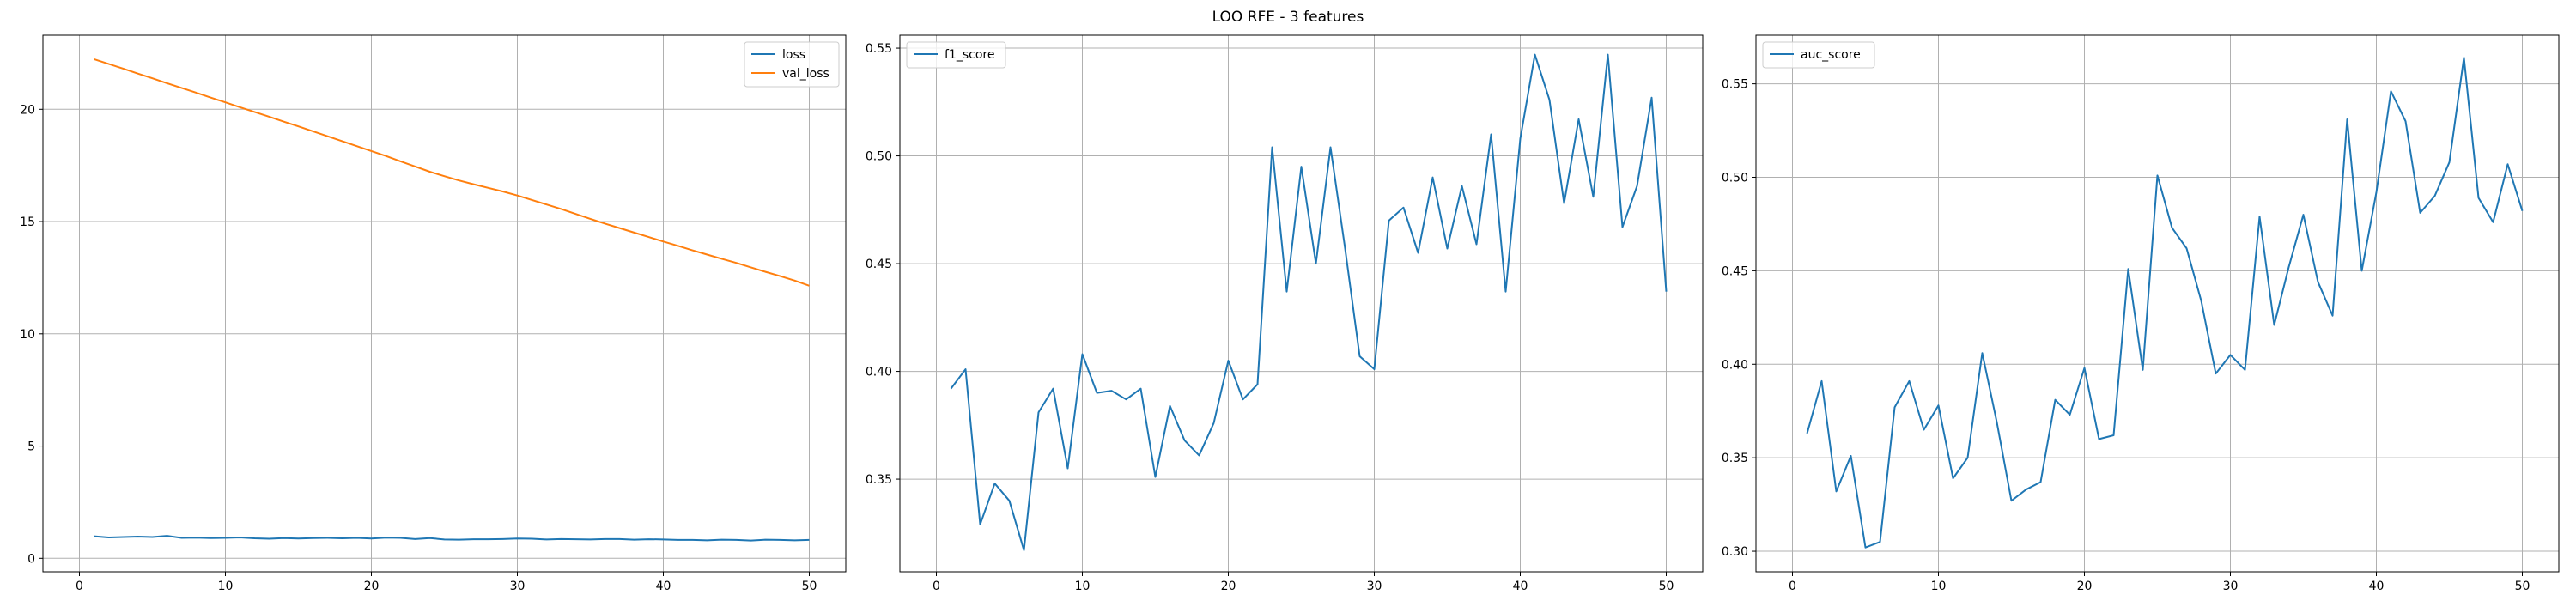 Image resolution: width=2576 pixels, height=601 pixels. I want to click on legend-label-val_loss: val_loss, so click(806, 74).